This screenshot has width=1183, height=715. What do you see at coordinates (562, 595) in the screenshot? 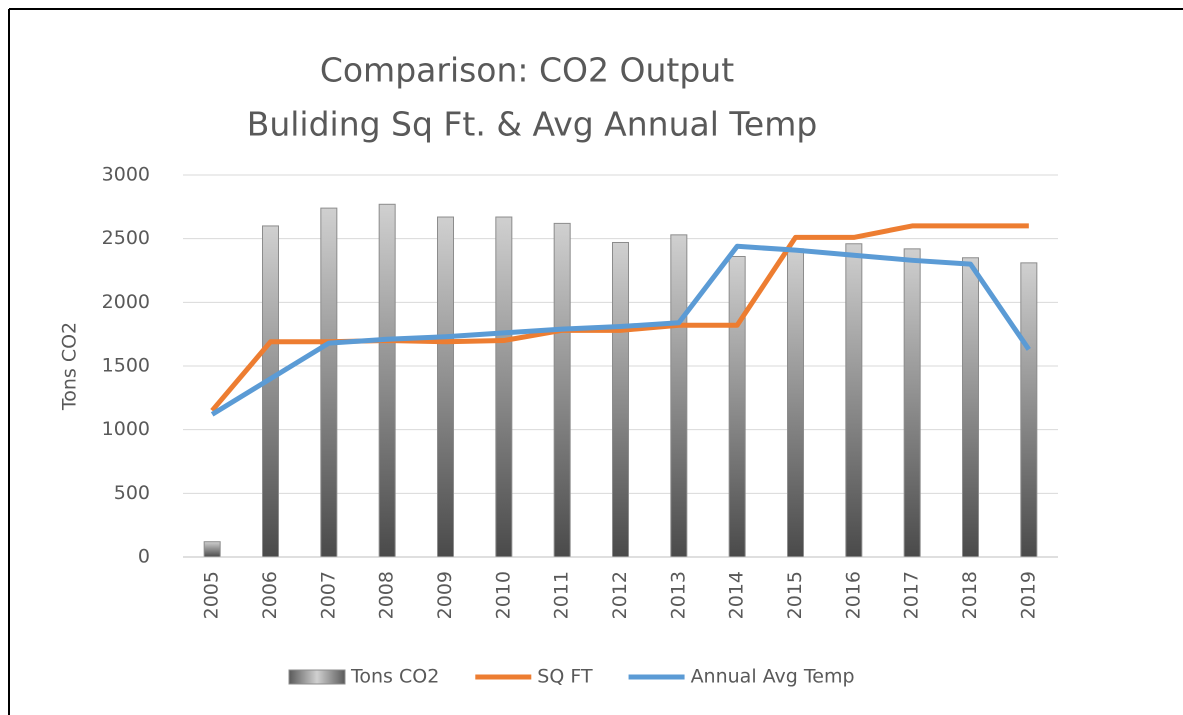
I see `x-tick-label: 2011` at bounding box center [562, 595].